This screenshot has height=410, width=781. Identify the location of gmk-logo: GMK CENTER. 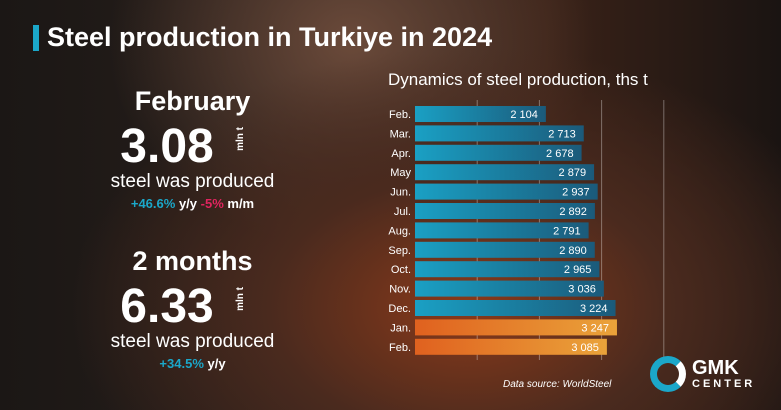
(702, 374).